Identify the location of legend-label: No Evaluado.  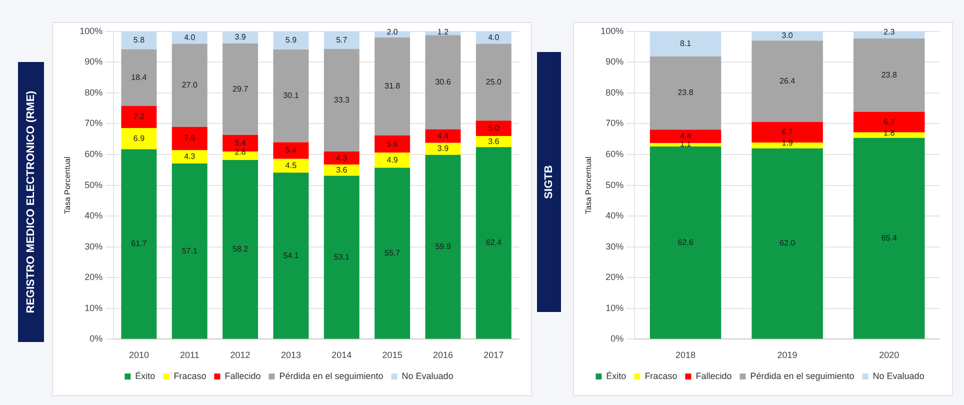
(428, 375).